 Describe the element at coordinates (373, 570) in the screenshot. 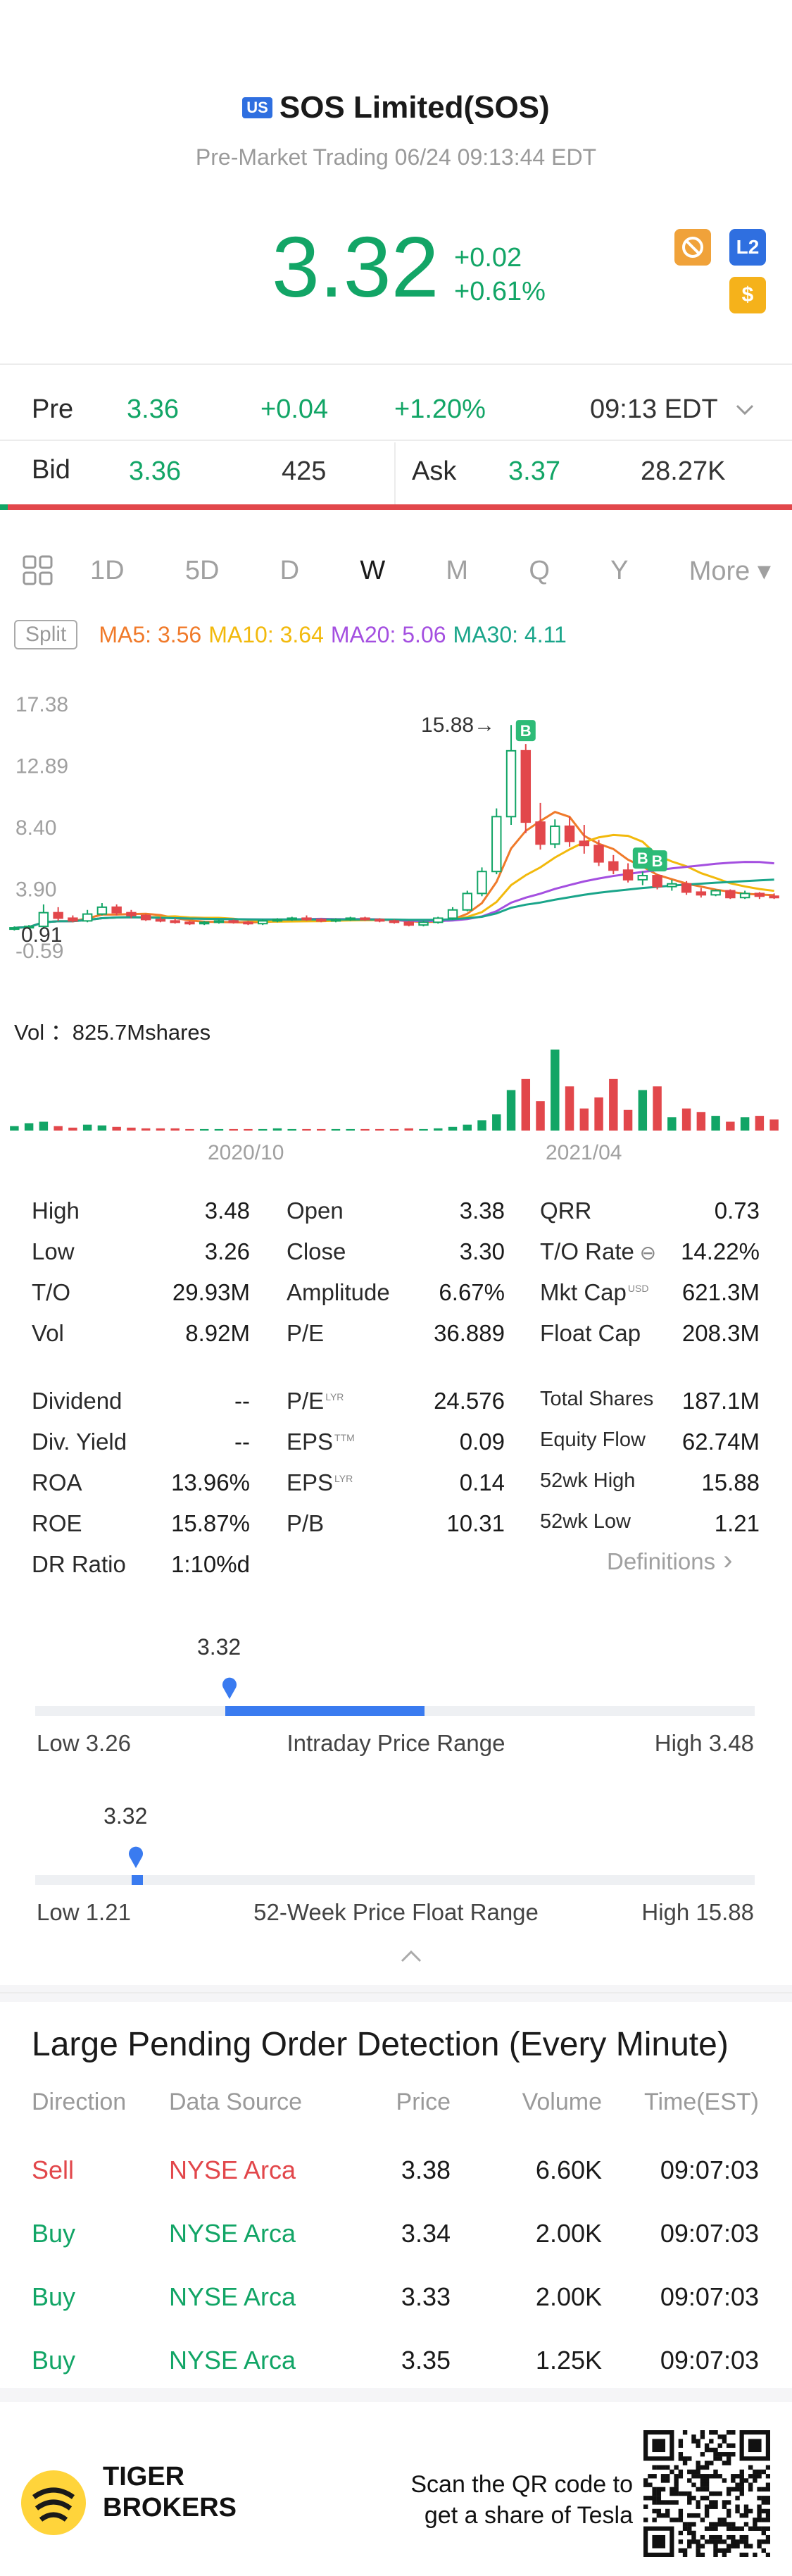

I see `tab-w: W` at that location.